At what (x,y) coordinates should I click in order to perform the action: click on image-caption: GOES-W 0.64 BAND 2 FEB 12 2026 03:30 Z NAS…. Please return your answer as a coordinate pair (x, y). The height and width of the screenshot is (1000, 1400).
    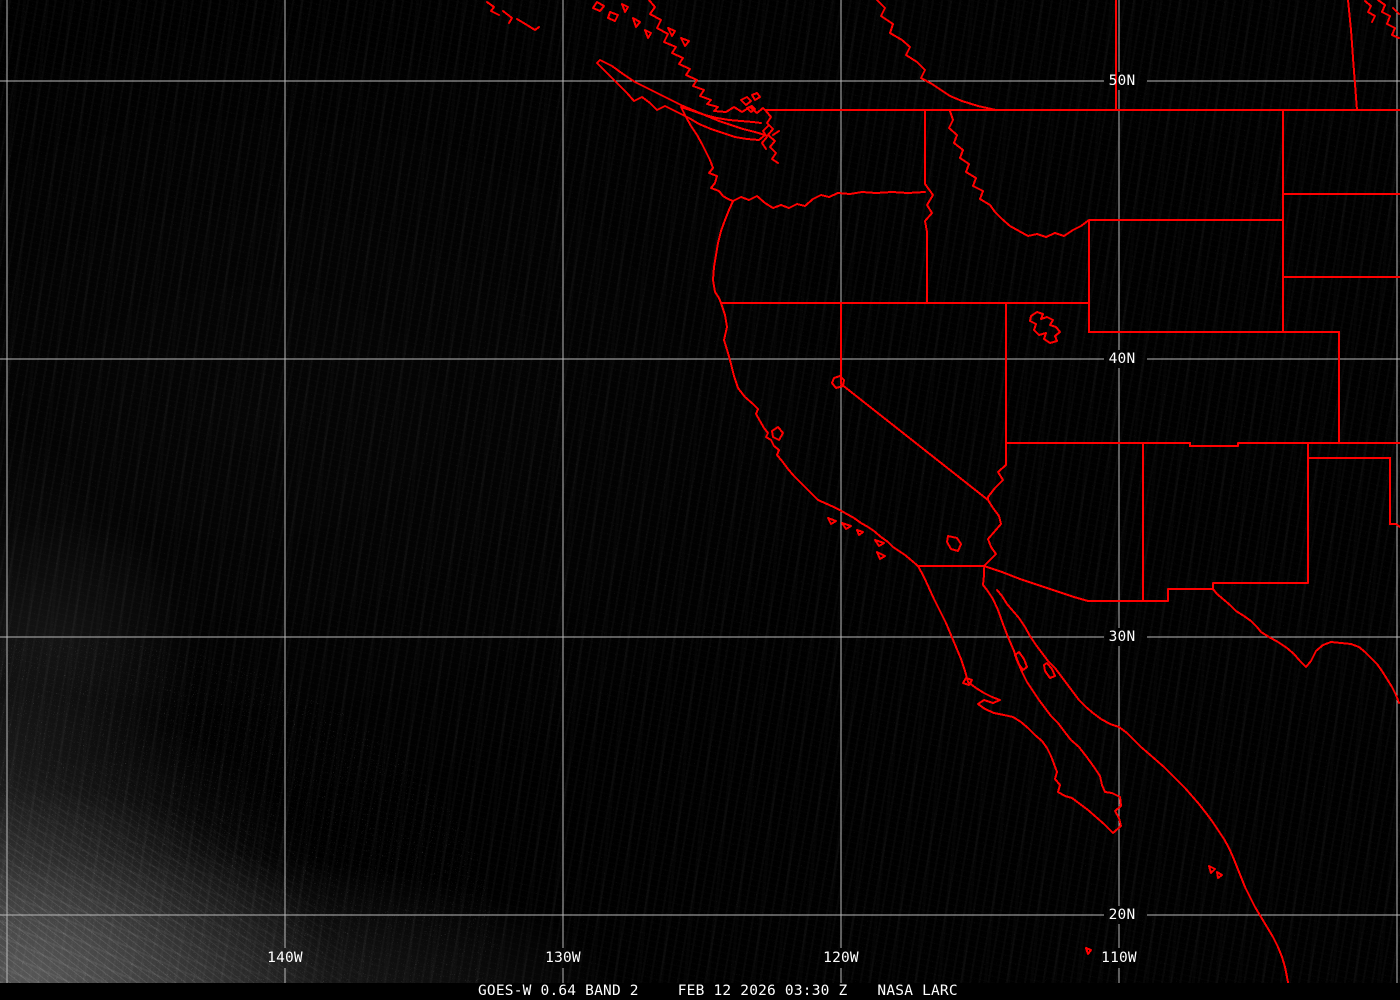
    Looking at the image, I should click on (718, 991).